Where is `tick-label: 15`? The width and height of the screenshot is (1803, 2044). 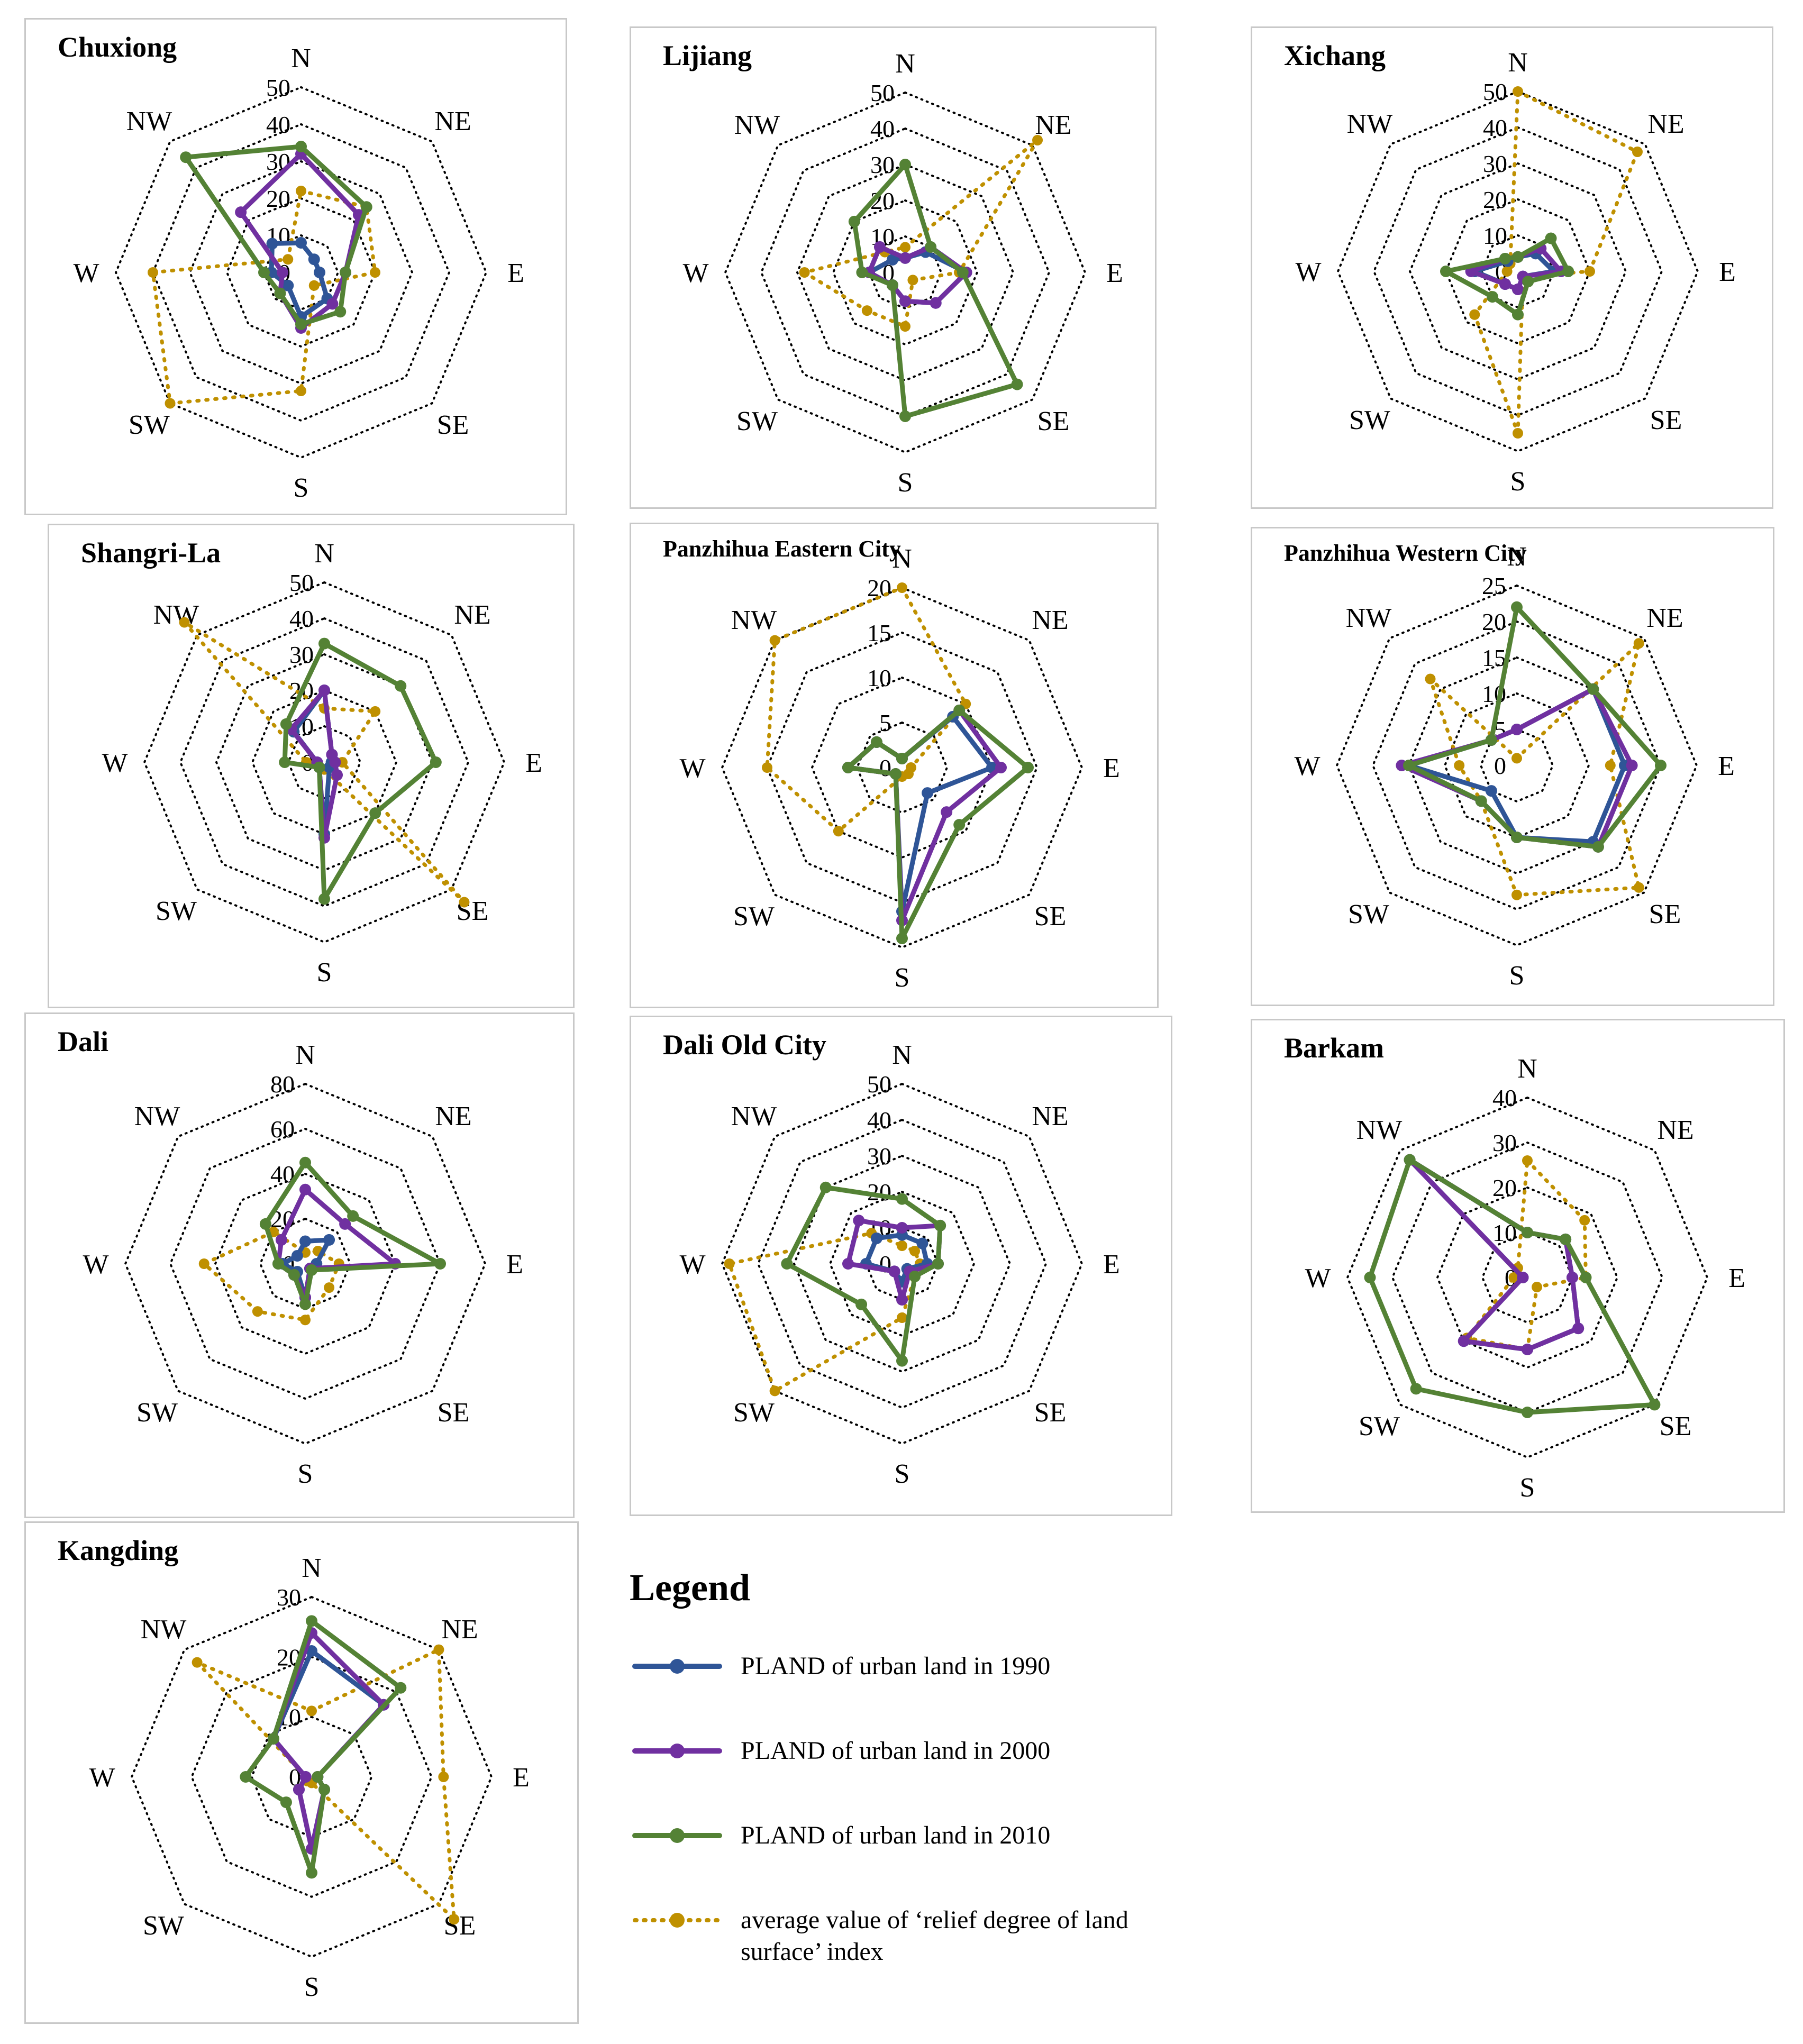 tick-label: 15 is located at coordinates (879, 632).